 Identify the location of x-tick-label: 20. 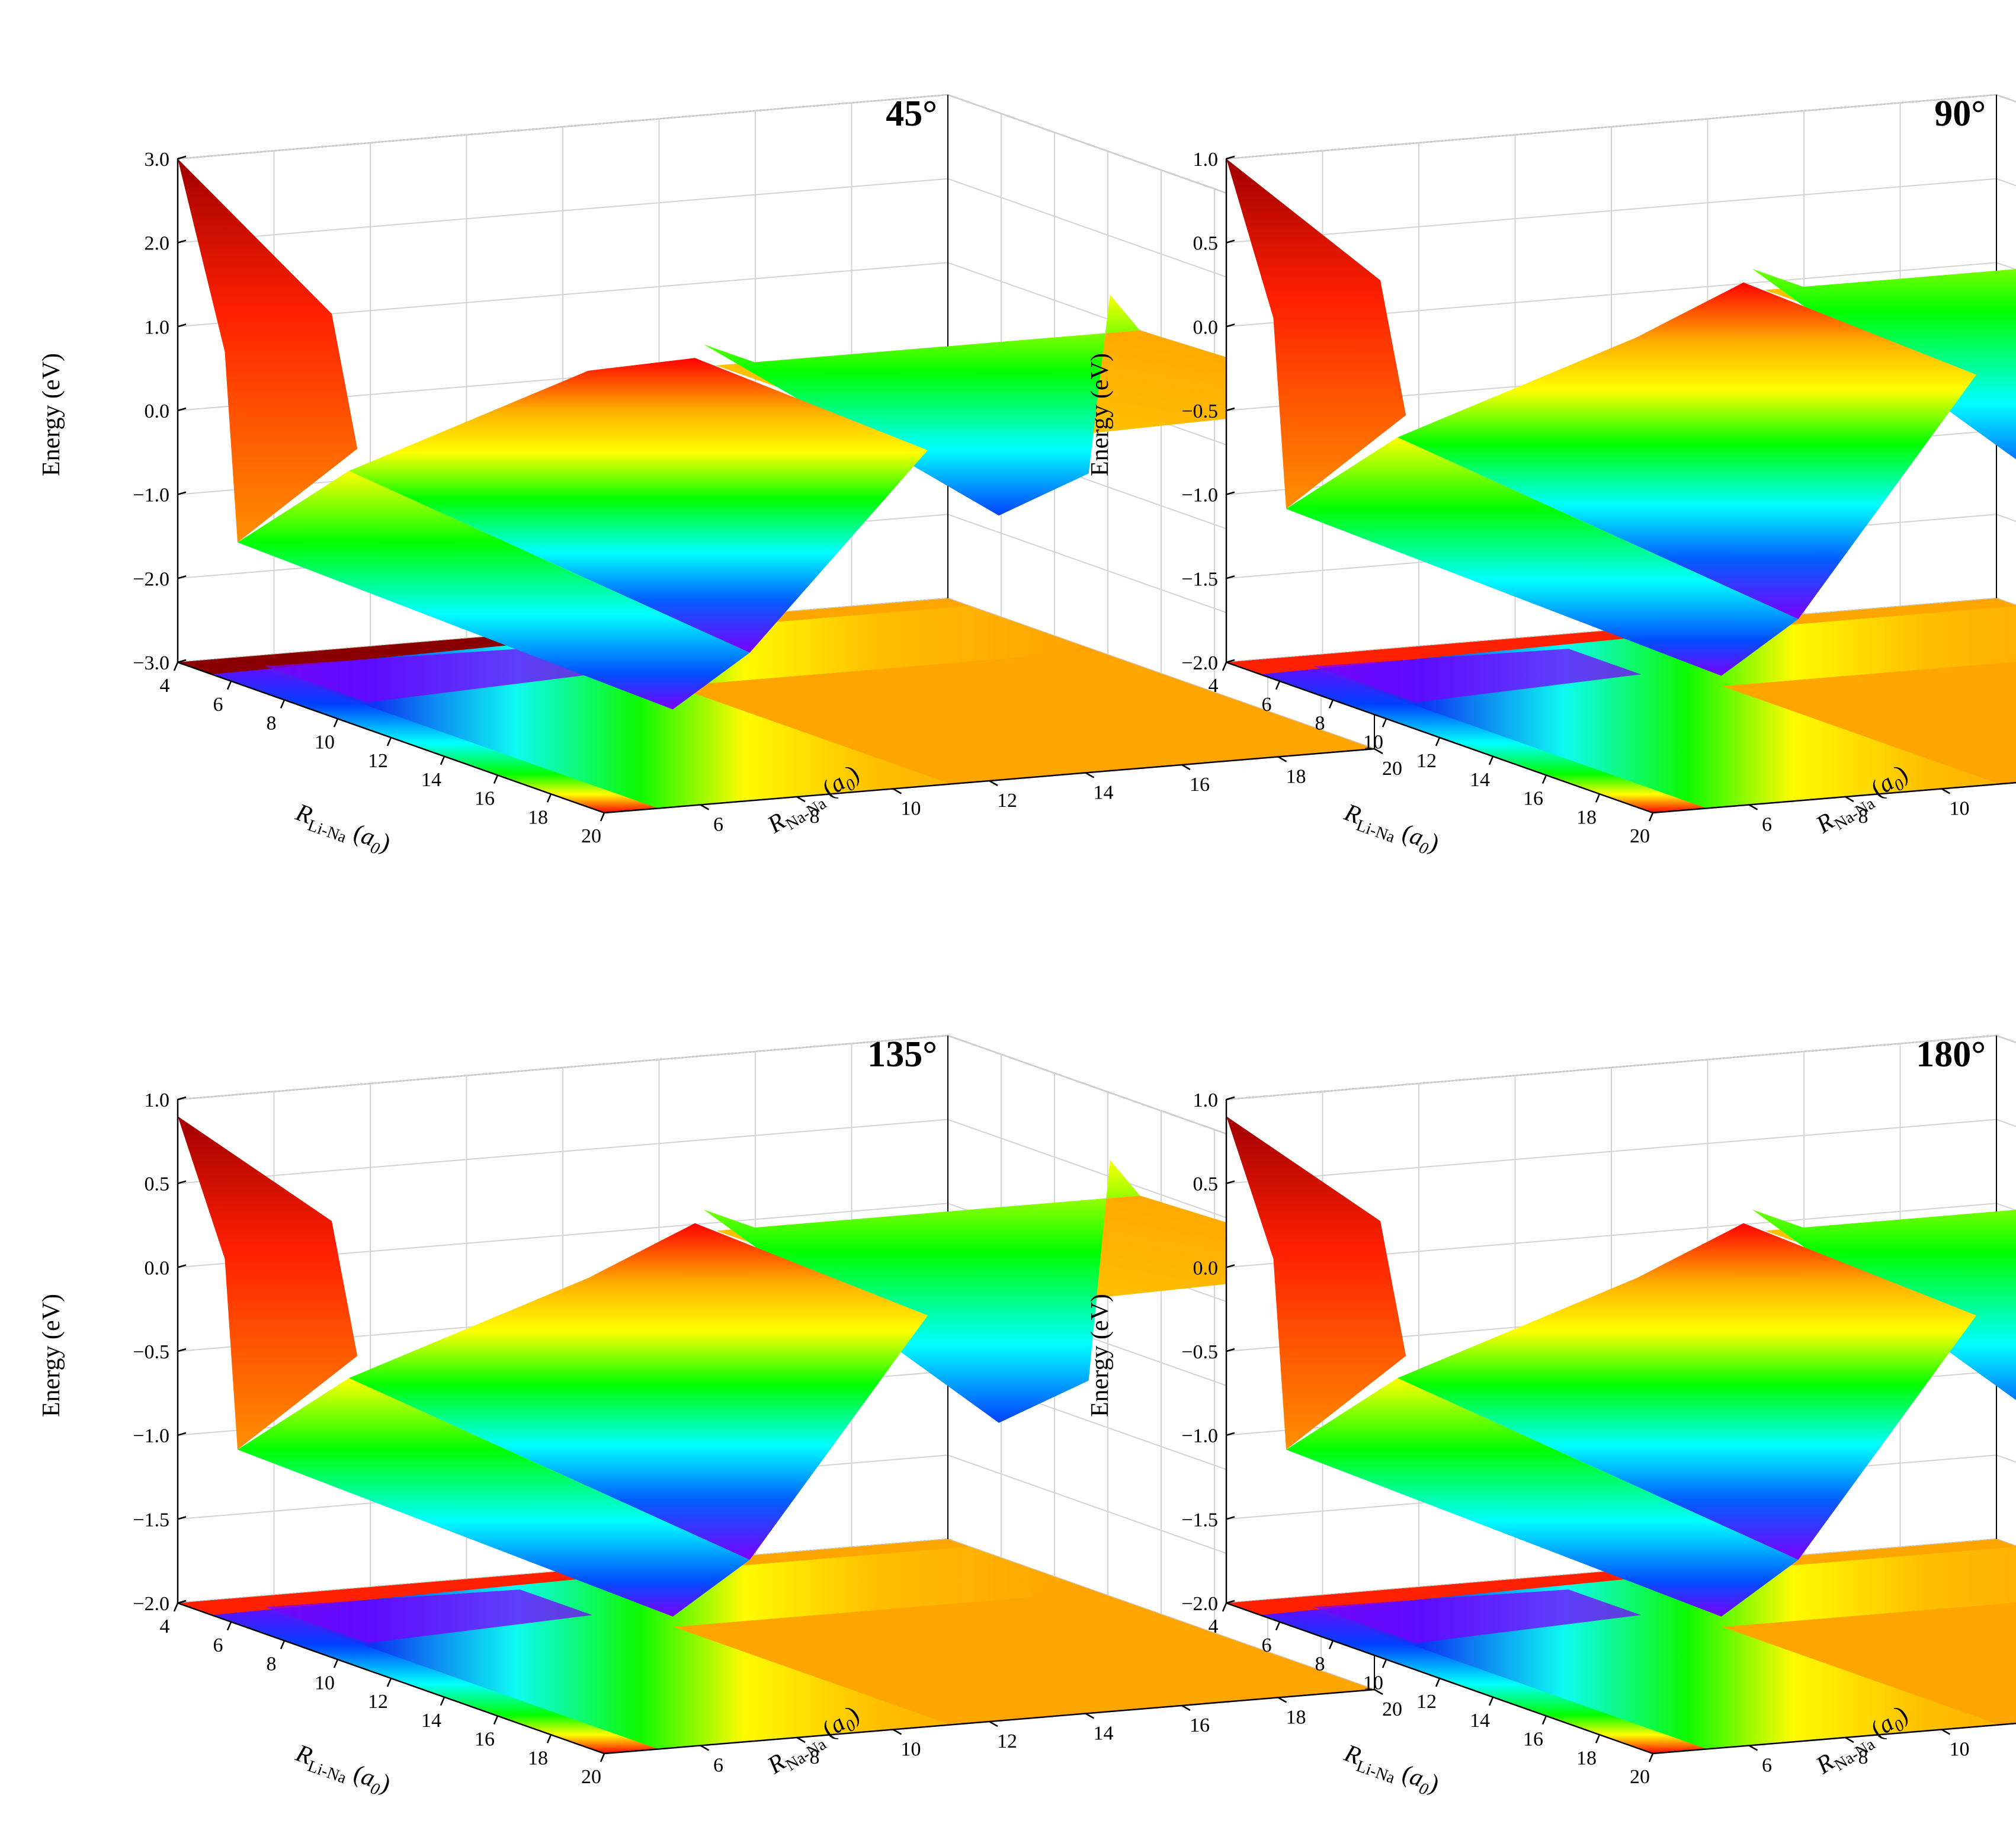
(1640, 1777).